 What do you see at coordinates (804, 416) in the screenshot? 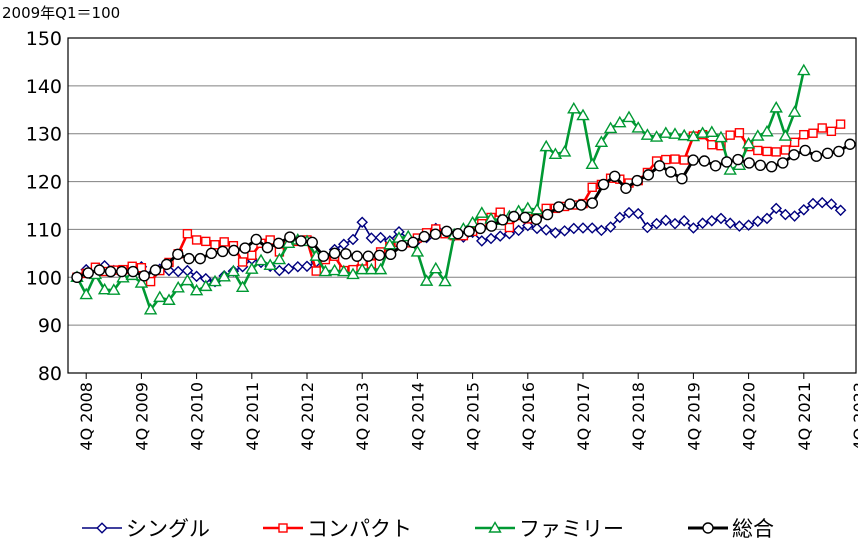
I see `x-tick-label: 4Q 2021` at bounding box center [804, 416].